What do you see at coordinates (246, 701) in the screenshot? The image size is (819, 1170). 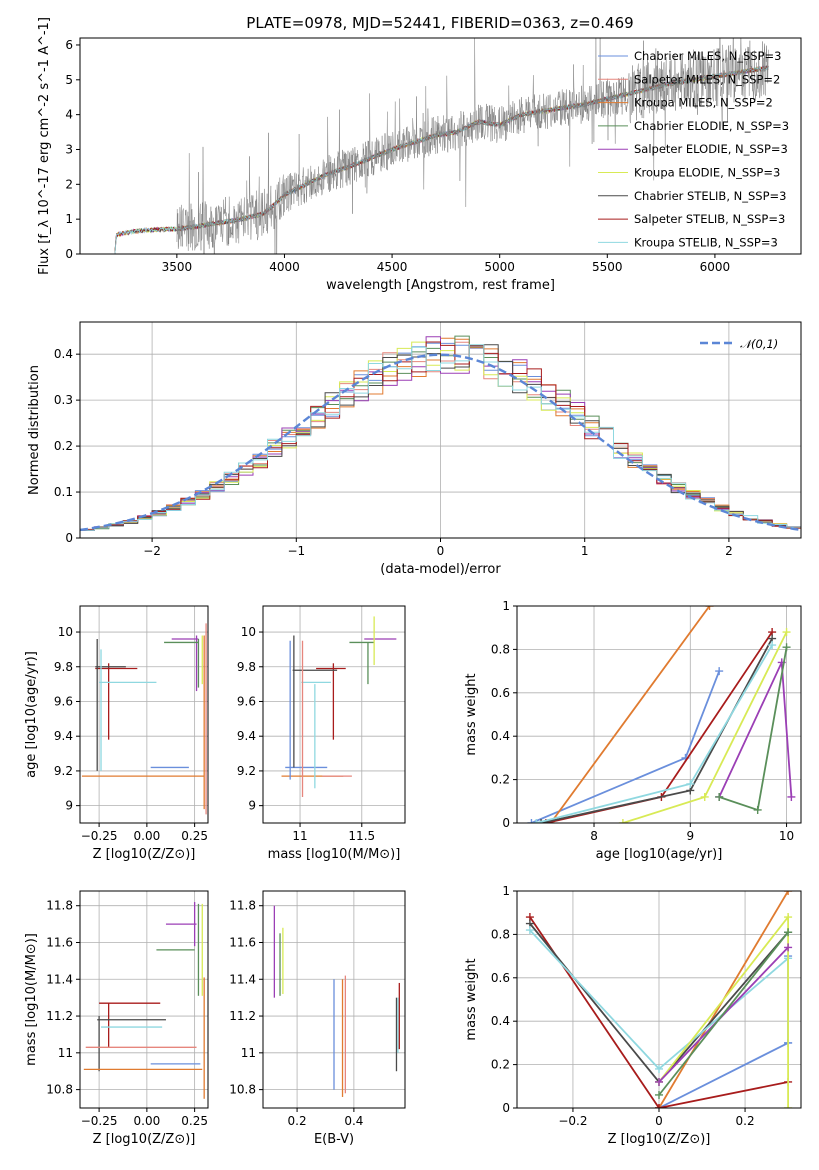 I see `y-tick-label: 9.6` at bounding box center [246, 701].